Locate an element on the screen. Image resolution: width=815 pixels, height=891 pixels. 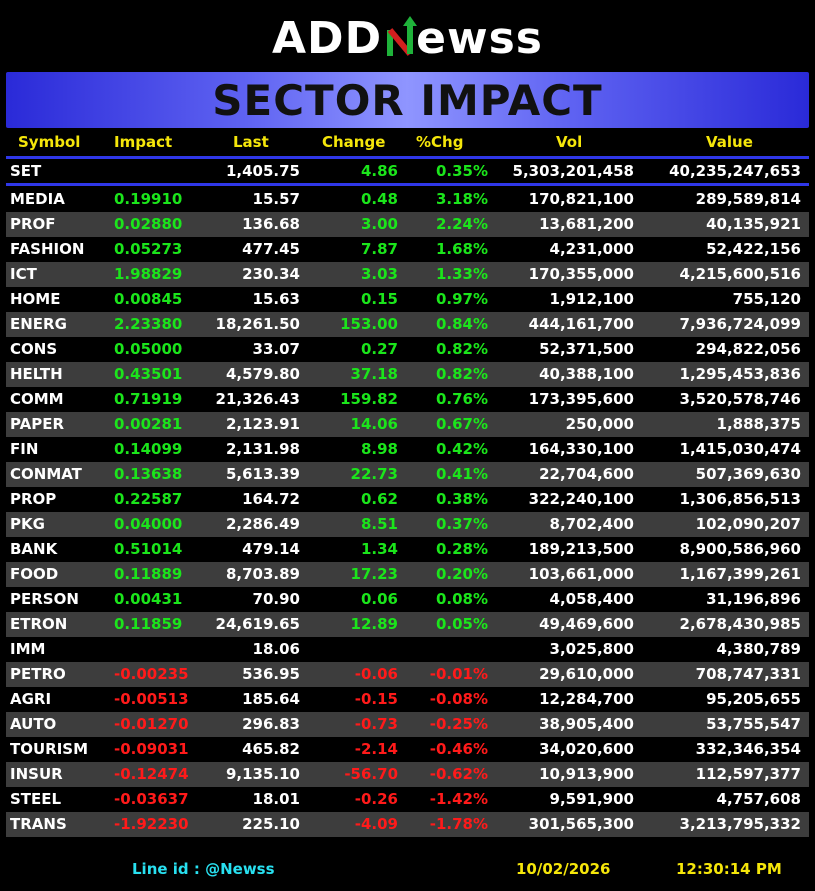
table-cell-impact: 0.43501 is located at coordinates (148, 374).